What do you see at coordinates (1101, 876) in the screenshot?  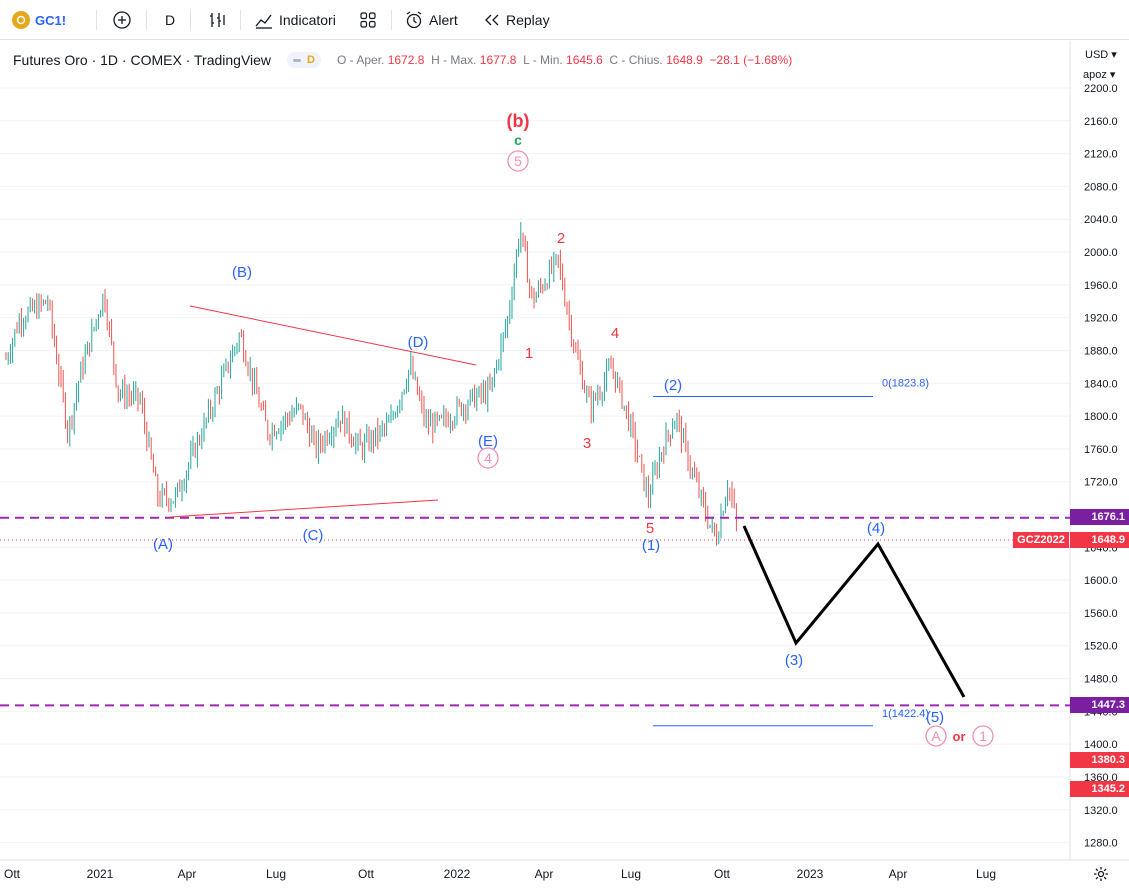 I see `settings-gear-icon` at bounding box center [1101, 876].